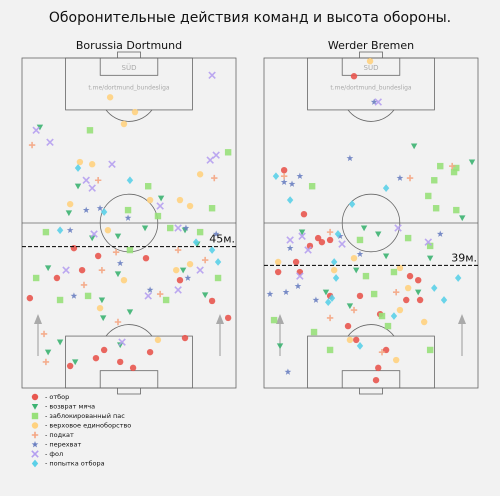 The height and width of the screenshot is (496, 500). What do you see at coordinates (63, 445) in the screenshot?
I see `legend-label: - перехват` at bounding box center [63, 445].